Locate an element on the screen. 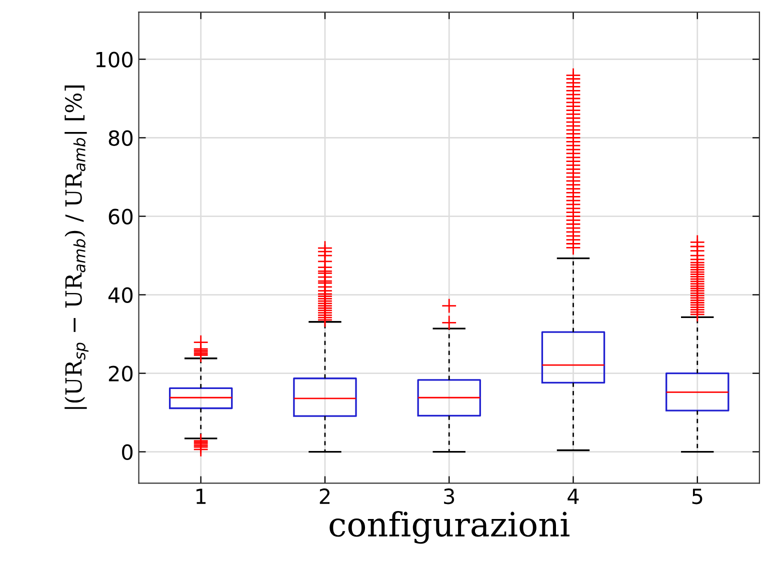  x-tick-label: 3 is located at coordinates (449, 496).